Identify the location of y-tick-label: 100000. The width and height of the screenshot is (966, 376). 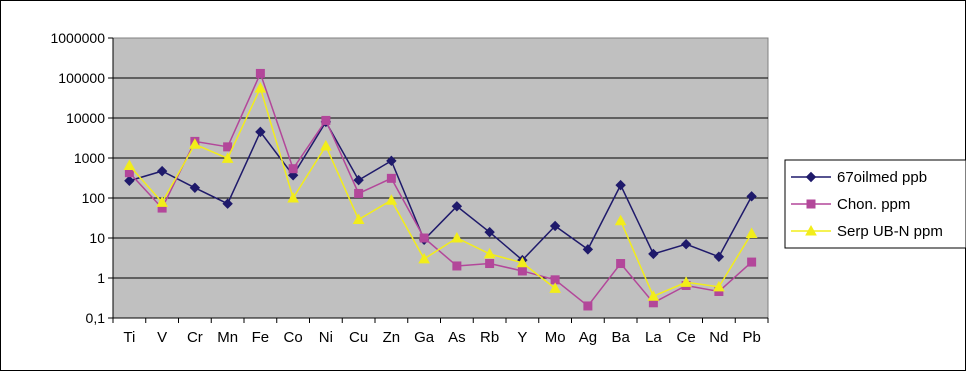
(81, 78).